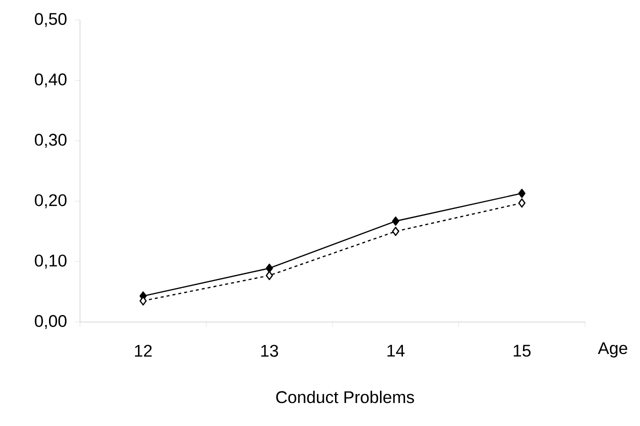 The image size is (640, 426). What do you see at coordinates (50, 80) in the screenshot?
I see `y-tick-label: 0,40` at bounding box center [50, 80].